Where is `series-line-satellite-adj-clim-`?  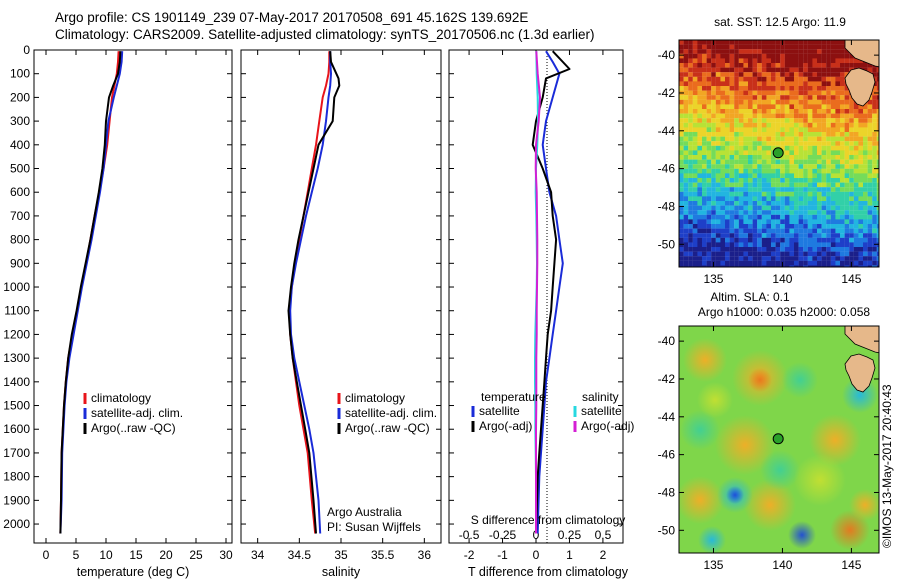
series-line-satellite-adj-clim- is located at coordinates (310, 292).